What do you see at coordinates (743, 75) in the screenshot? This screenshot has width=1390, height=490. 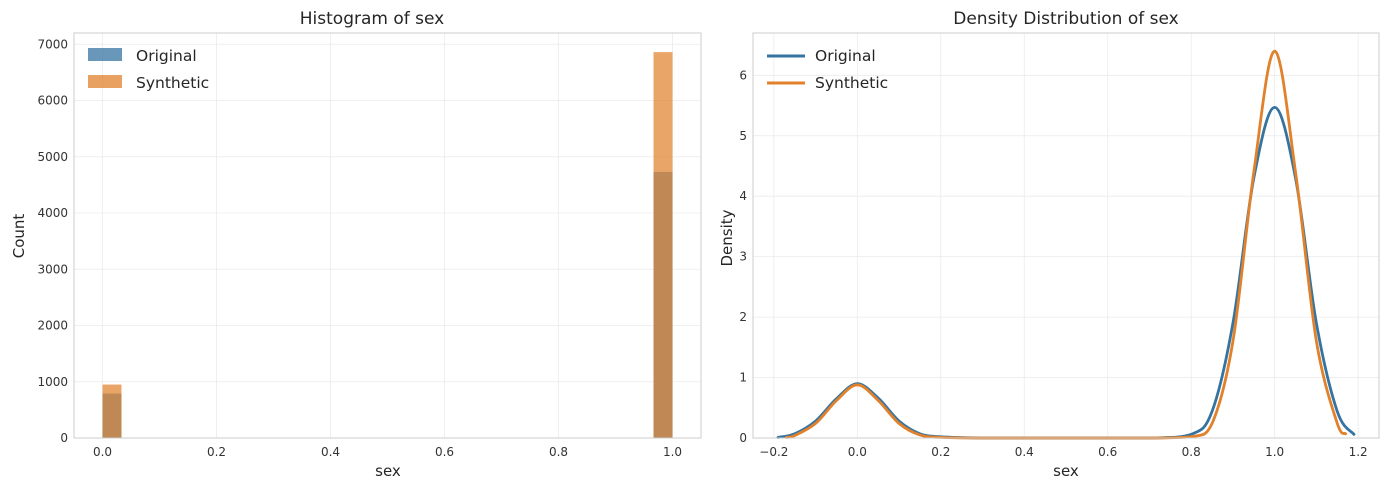 I see `y-tick-label: 6` at bounding box center [743, 75].